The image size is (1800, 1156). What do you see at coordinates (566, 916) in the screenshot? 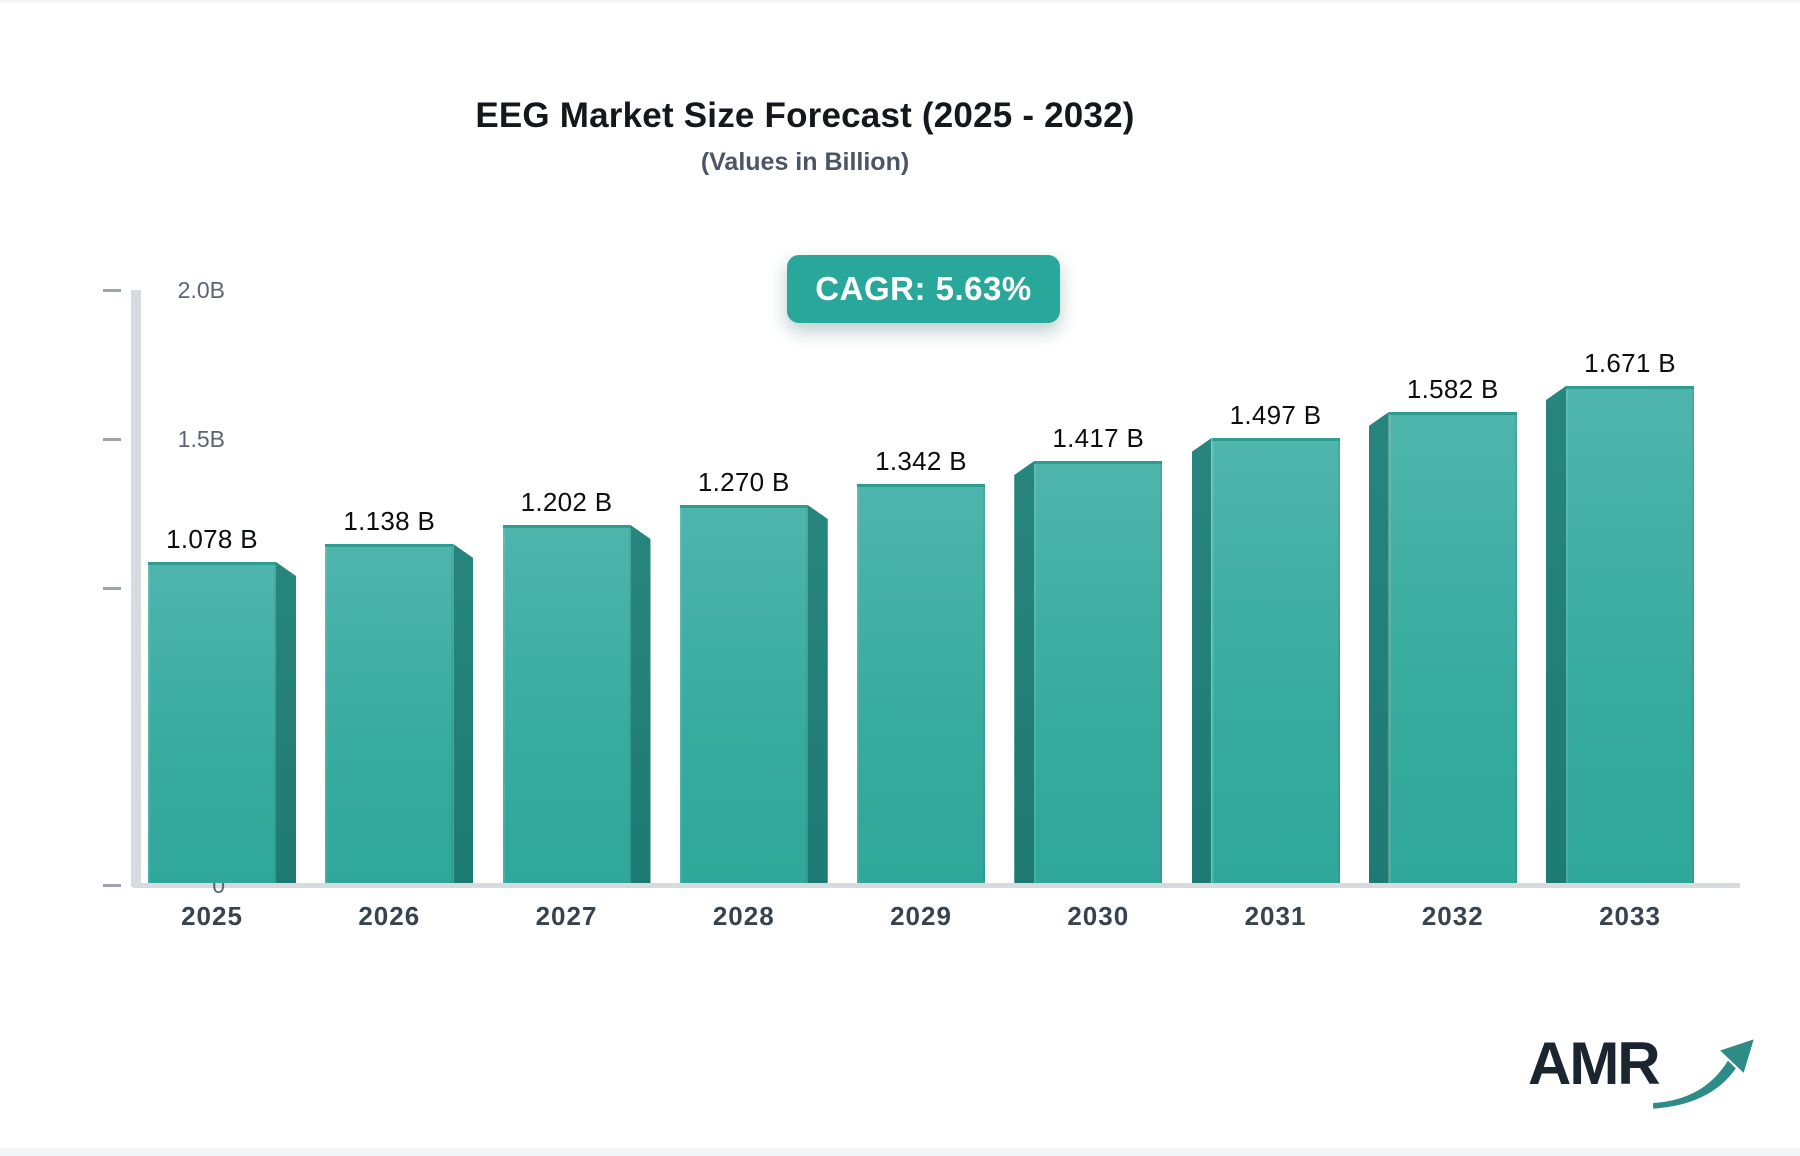
I see `x-axis-label-2027: 2027` at bounding box center [566, 916].